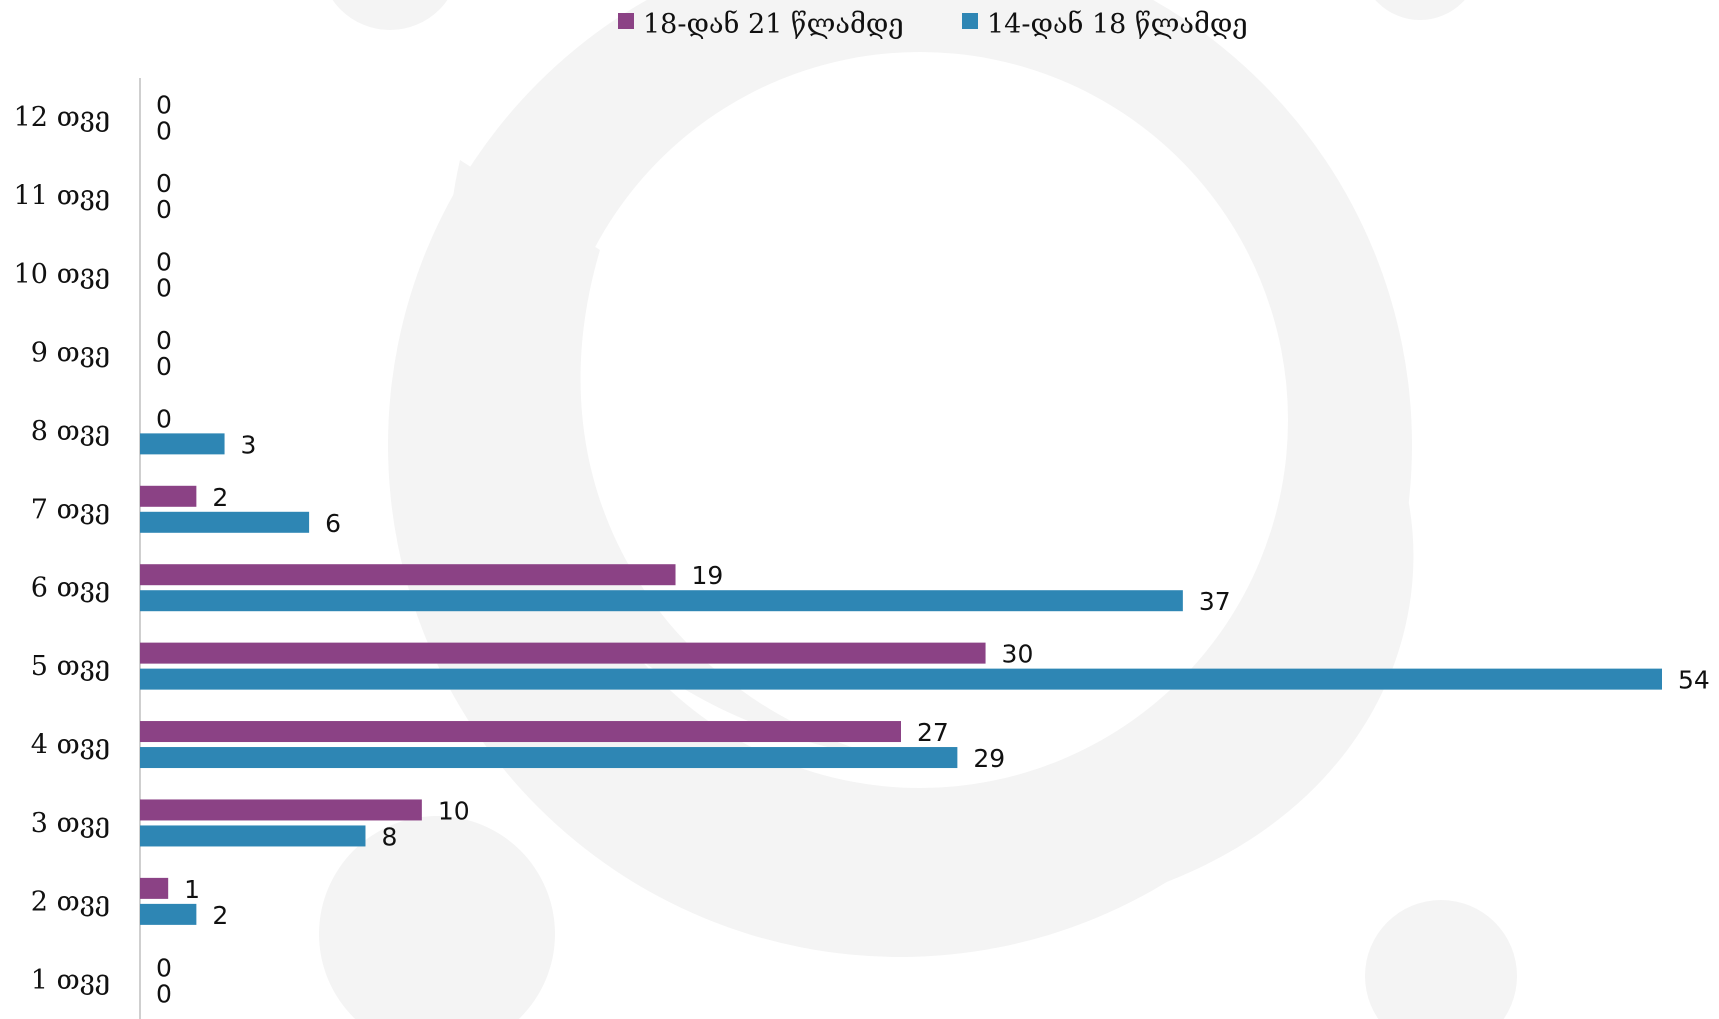  Describe the element at coordinates (1117, 24) in the screenshot. I see `legend-label-2: 14-დან 18 წლამდე` at that location.